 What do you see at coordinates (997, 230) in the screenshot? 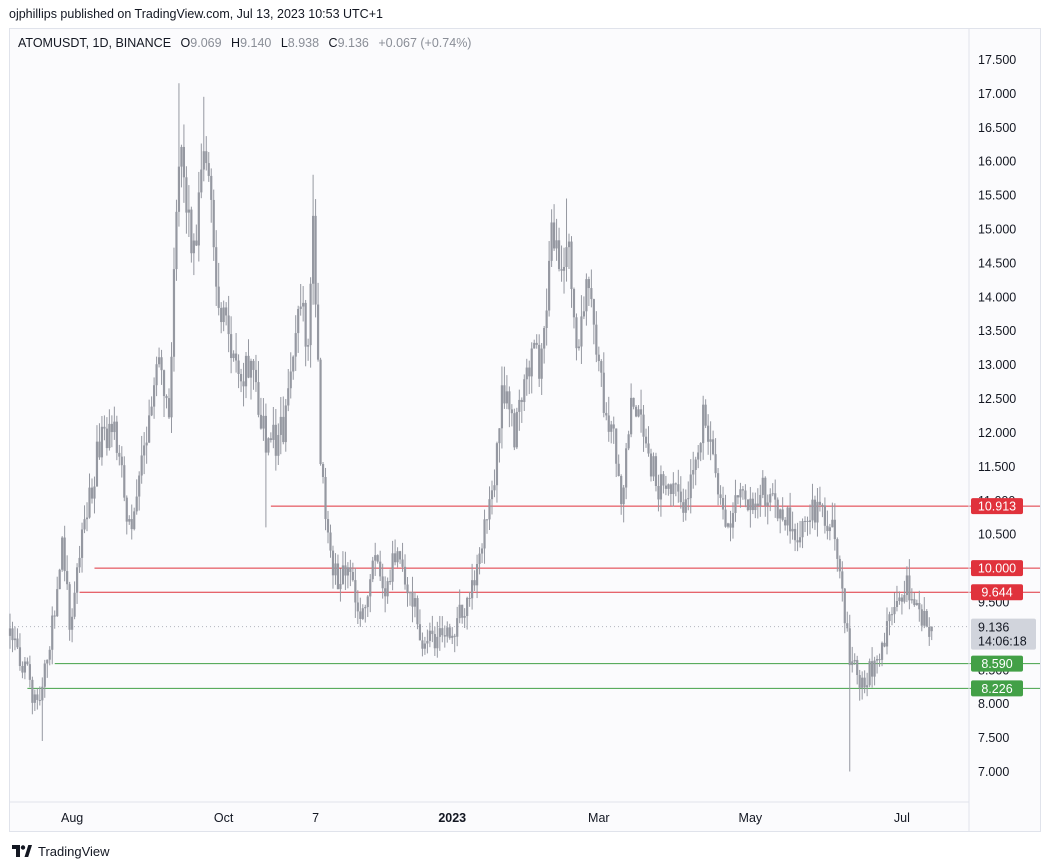
I see `price-tick-label: 15.000` at bounding box center [997, 230].